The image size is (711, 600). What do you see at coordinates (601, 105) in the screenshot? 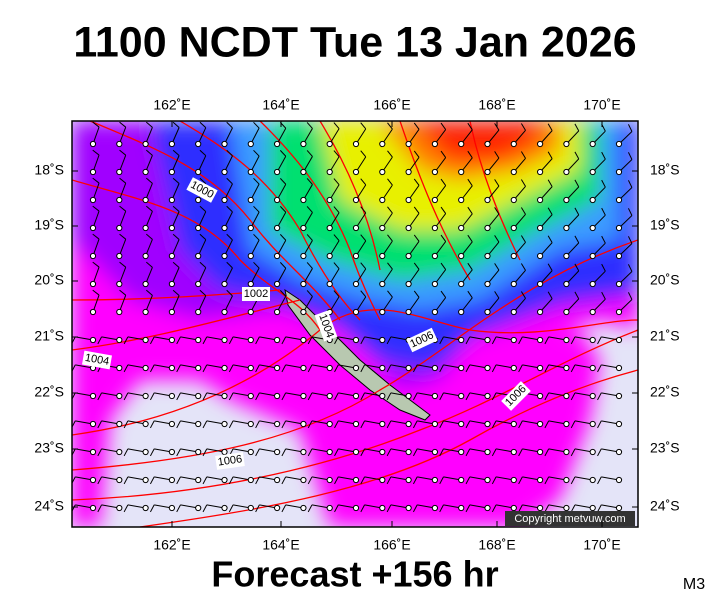
I see `lon-label: 170˚E` at bounding box center [601, 105].